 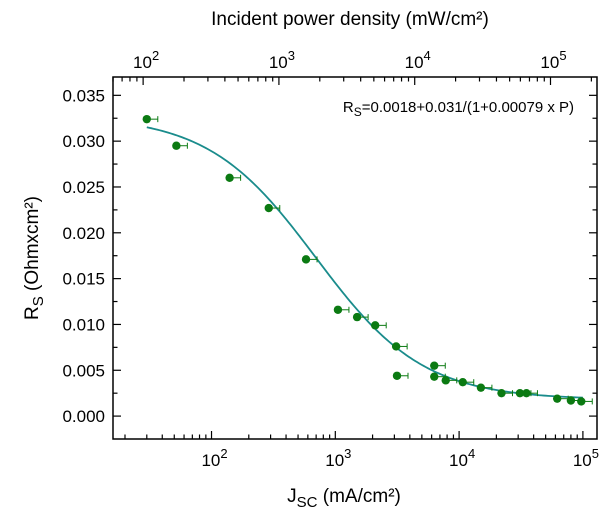 What do you see at coordinates (427, 55) in the screenshot?
I see `top-tick-label-exp: 4` at bounding box center [427, 55].